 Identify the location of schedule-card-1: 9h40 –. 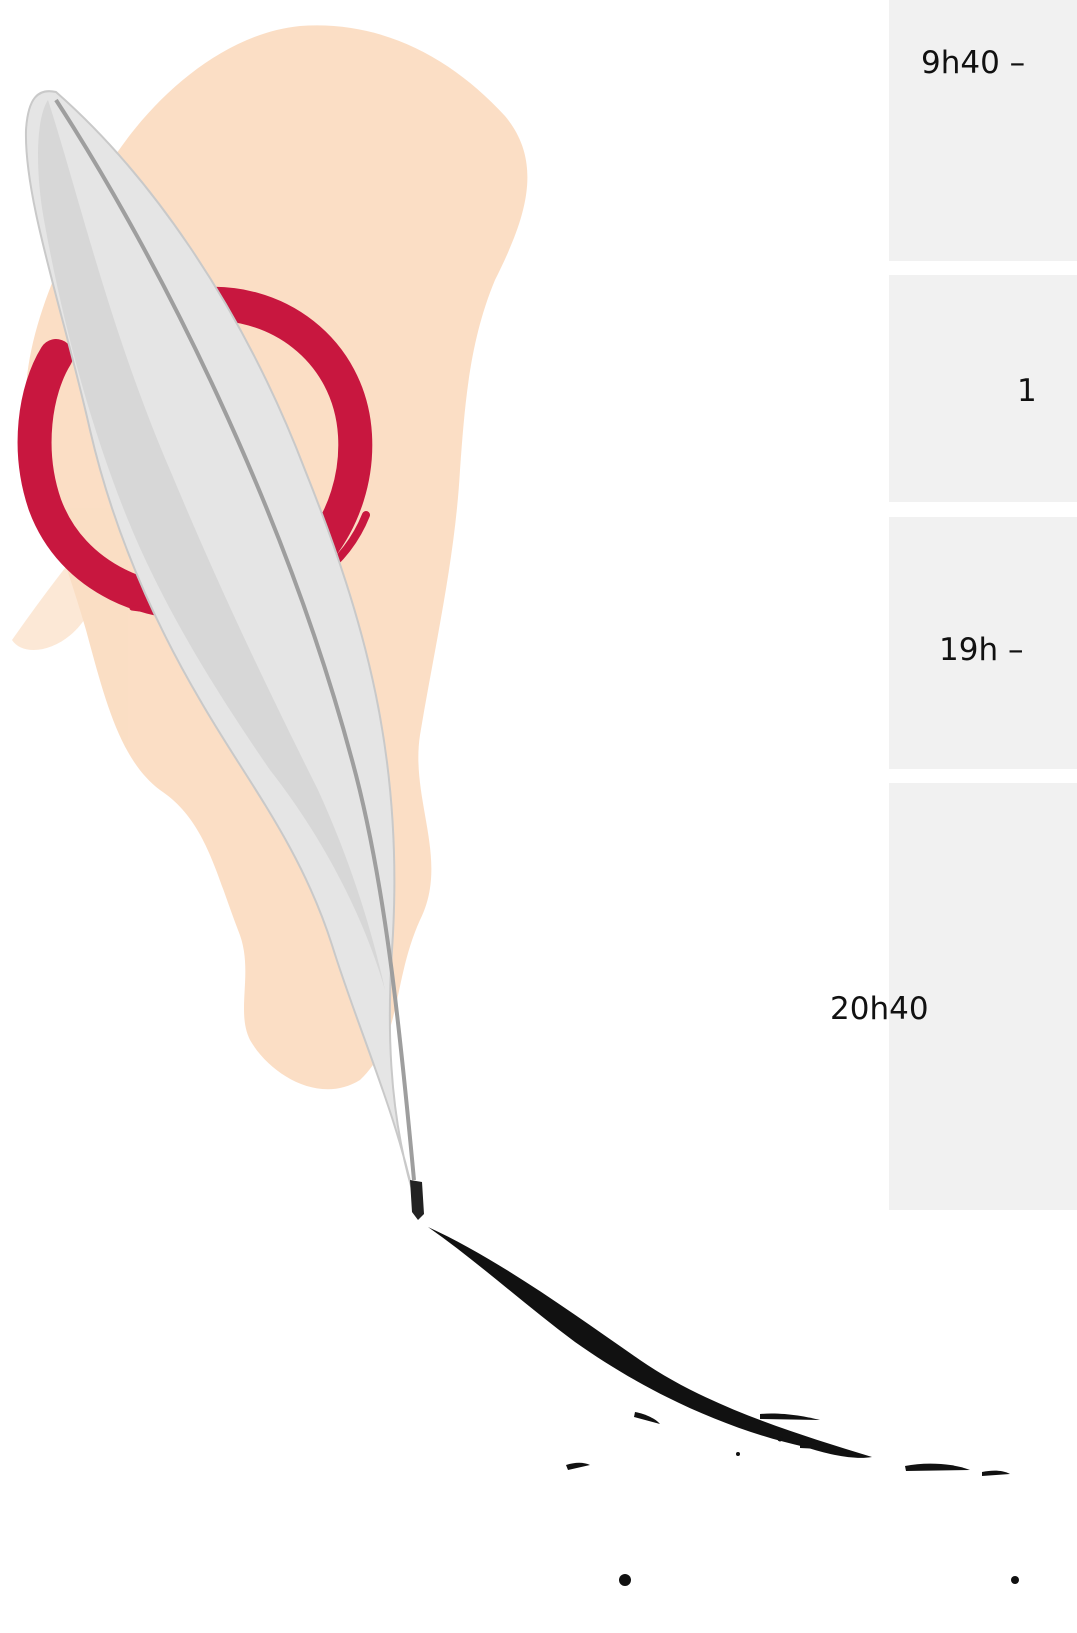
(983, 130).